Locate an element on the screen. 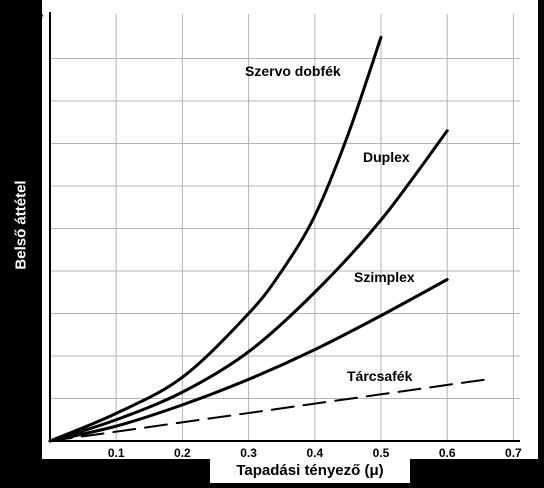 This screenshot has height=488, width=544. y-tick-label: 7 is located at coordinates (38, 144).